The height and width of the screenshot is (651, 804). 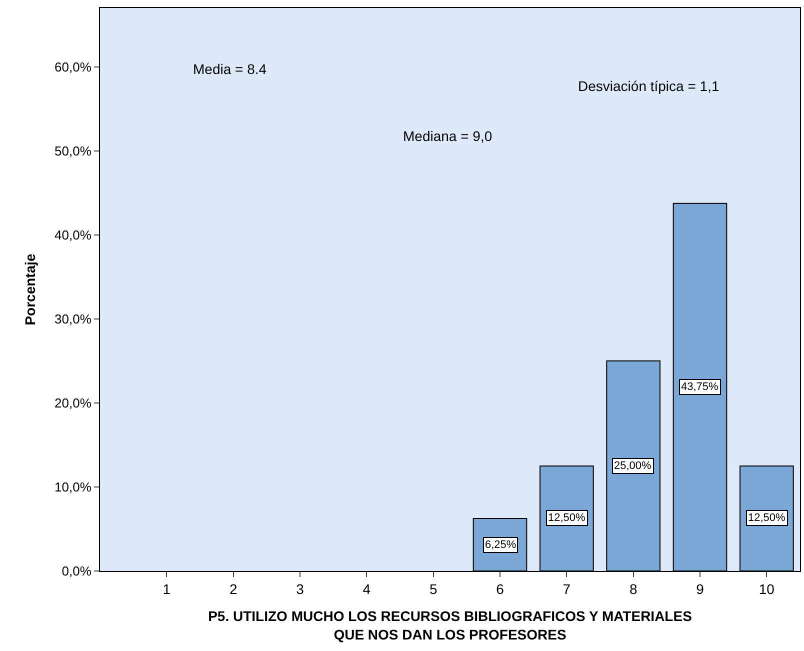 I want to click on y-tick-label: 40,0%, so click(x=73, y=234).